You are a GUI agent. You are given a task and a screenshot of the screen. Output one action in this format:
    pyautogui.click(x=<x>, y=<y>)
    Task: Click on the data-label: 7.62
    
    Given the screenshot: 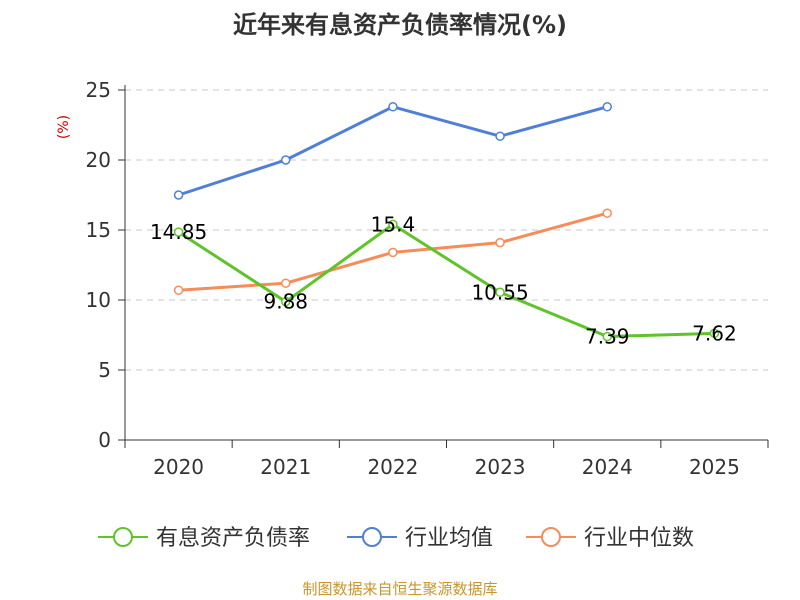 What is the action you would take?
    pyautogui.click(x=714, y=333)
    